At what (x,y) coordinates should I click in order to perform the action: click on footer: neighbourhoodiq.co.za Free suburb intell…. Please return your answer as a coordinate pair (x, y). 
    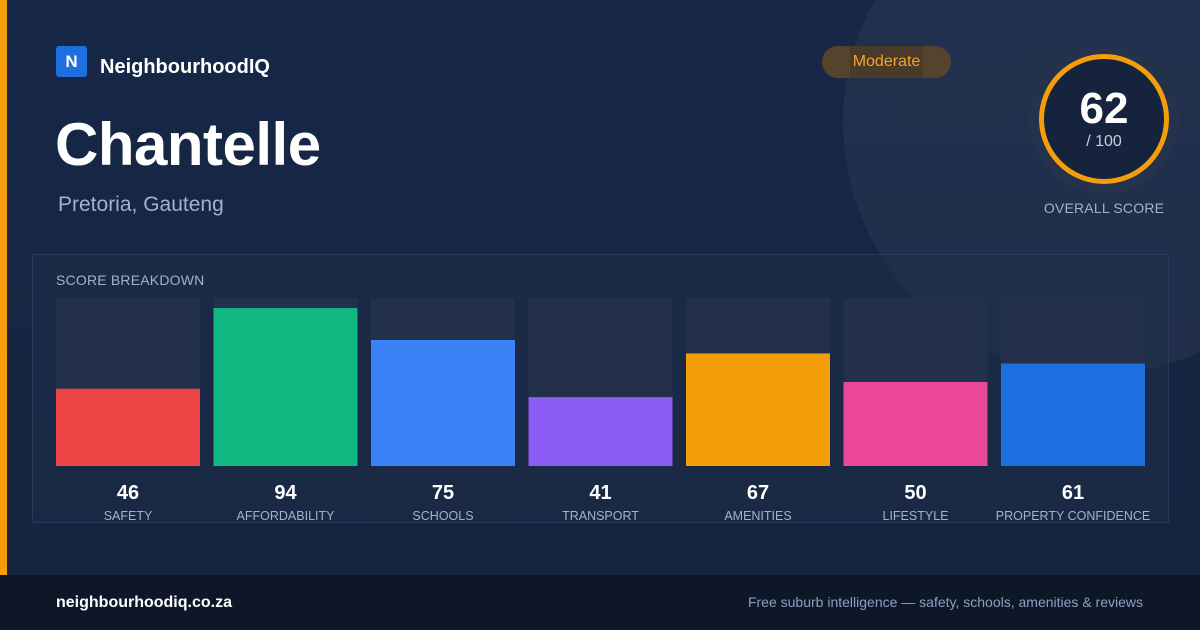
    Looking at the image, I should click on (600, 602).